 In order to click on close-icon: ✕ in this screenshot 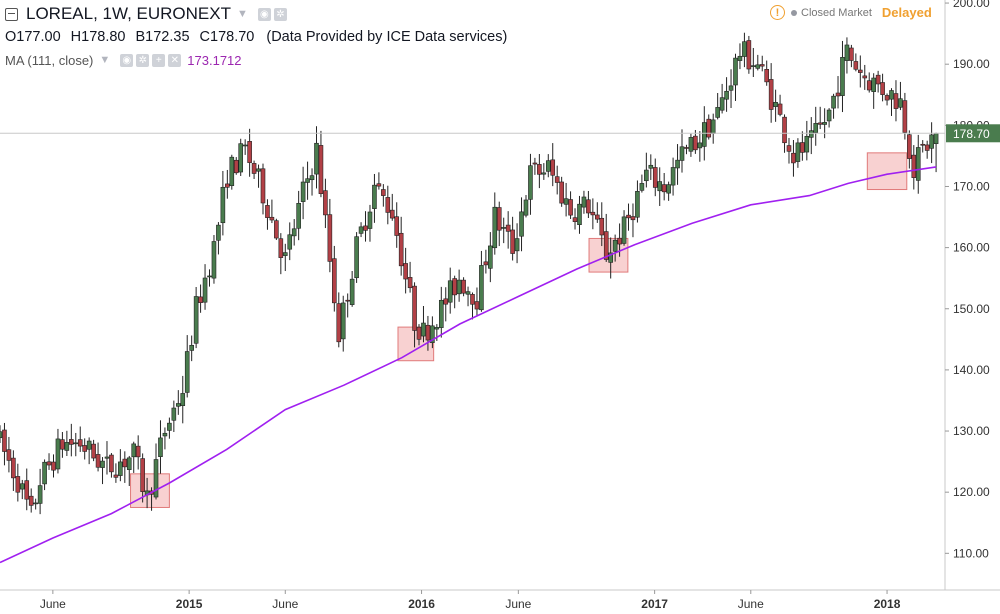, I will do `click(175, 60)`.